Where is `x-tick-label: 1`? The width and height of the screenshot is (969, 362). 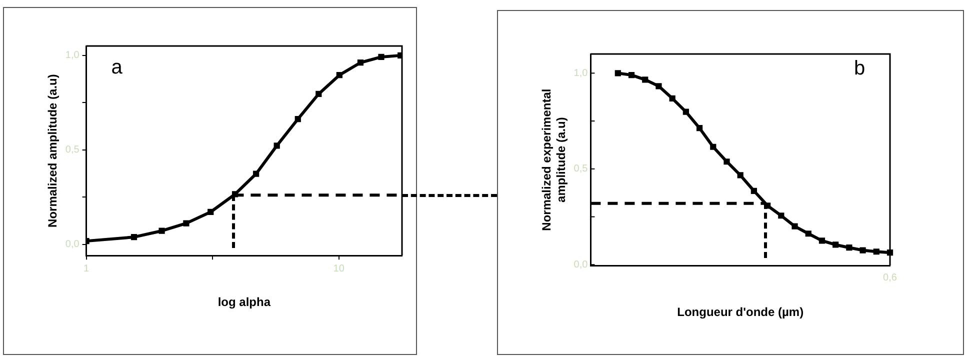
x-tick-label: 1 is located at coordinates (87, 268).